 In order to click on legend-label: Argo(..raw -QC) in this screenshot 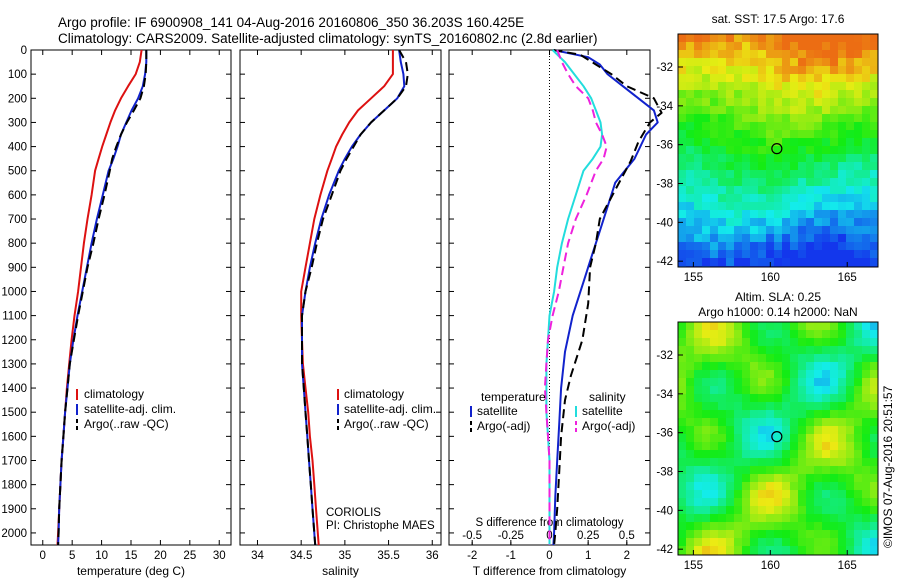, I will do `click(386, 424)`.